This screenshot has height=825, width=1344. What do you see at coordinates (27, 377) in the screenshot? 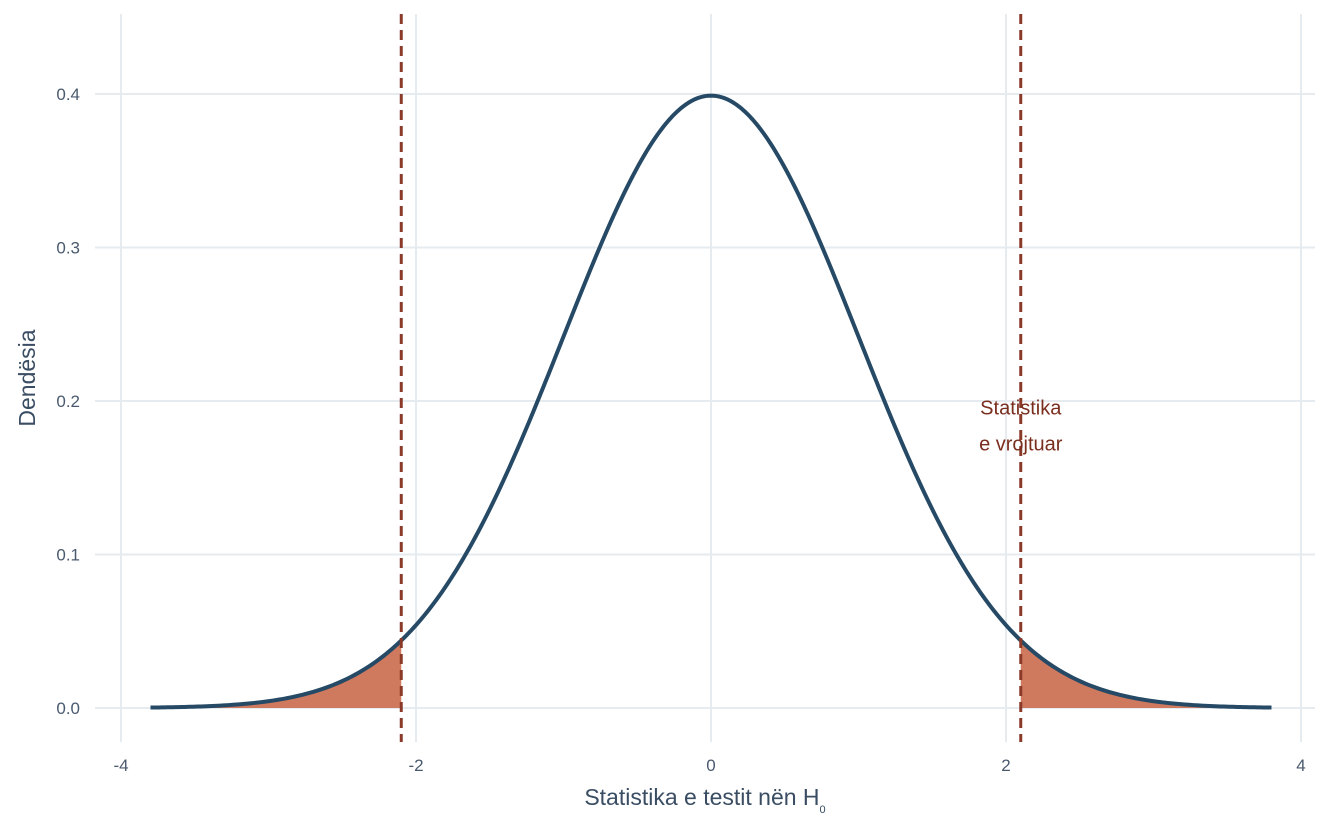
I see `y-axis-title: Dendësia` at bounding box center [27, 377].